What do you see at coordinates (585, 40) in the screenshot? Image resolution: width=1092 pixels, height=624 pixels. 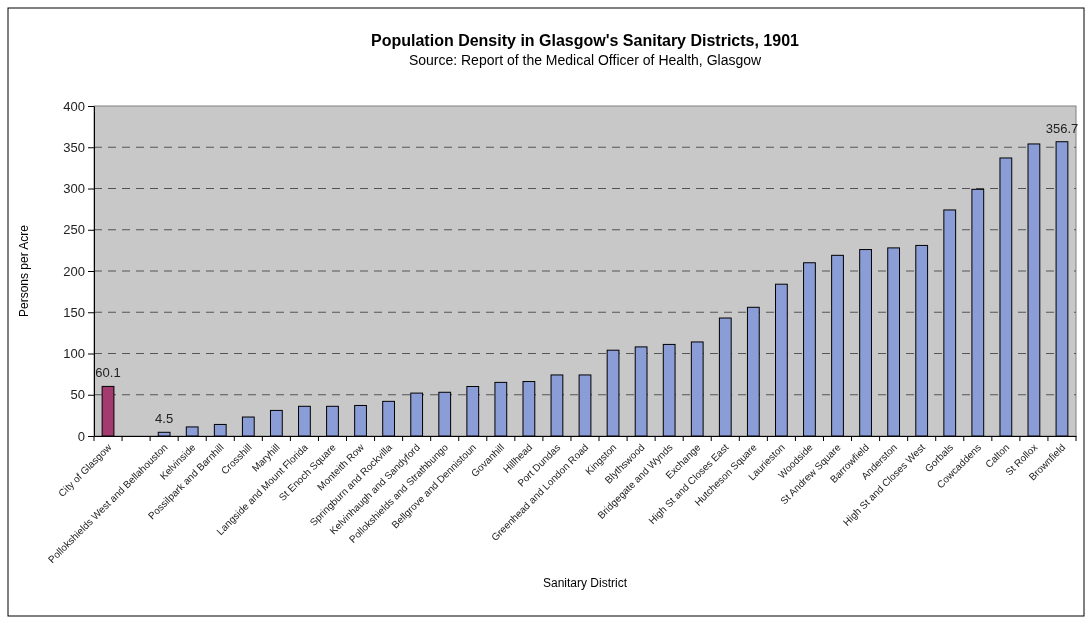 I see `chart-title: Population Density in Glasgow's Sanitary Districts, 1901` at bounding box center [585, 40].